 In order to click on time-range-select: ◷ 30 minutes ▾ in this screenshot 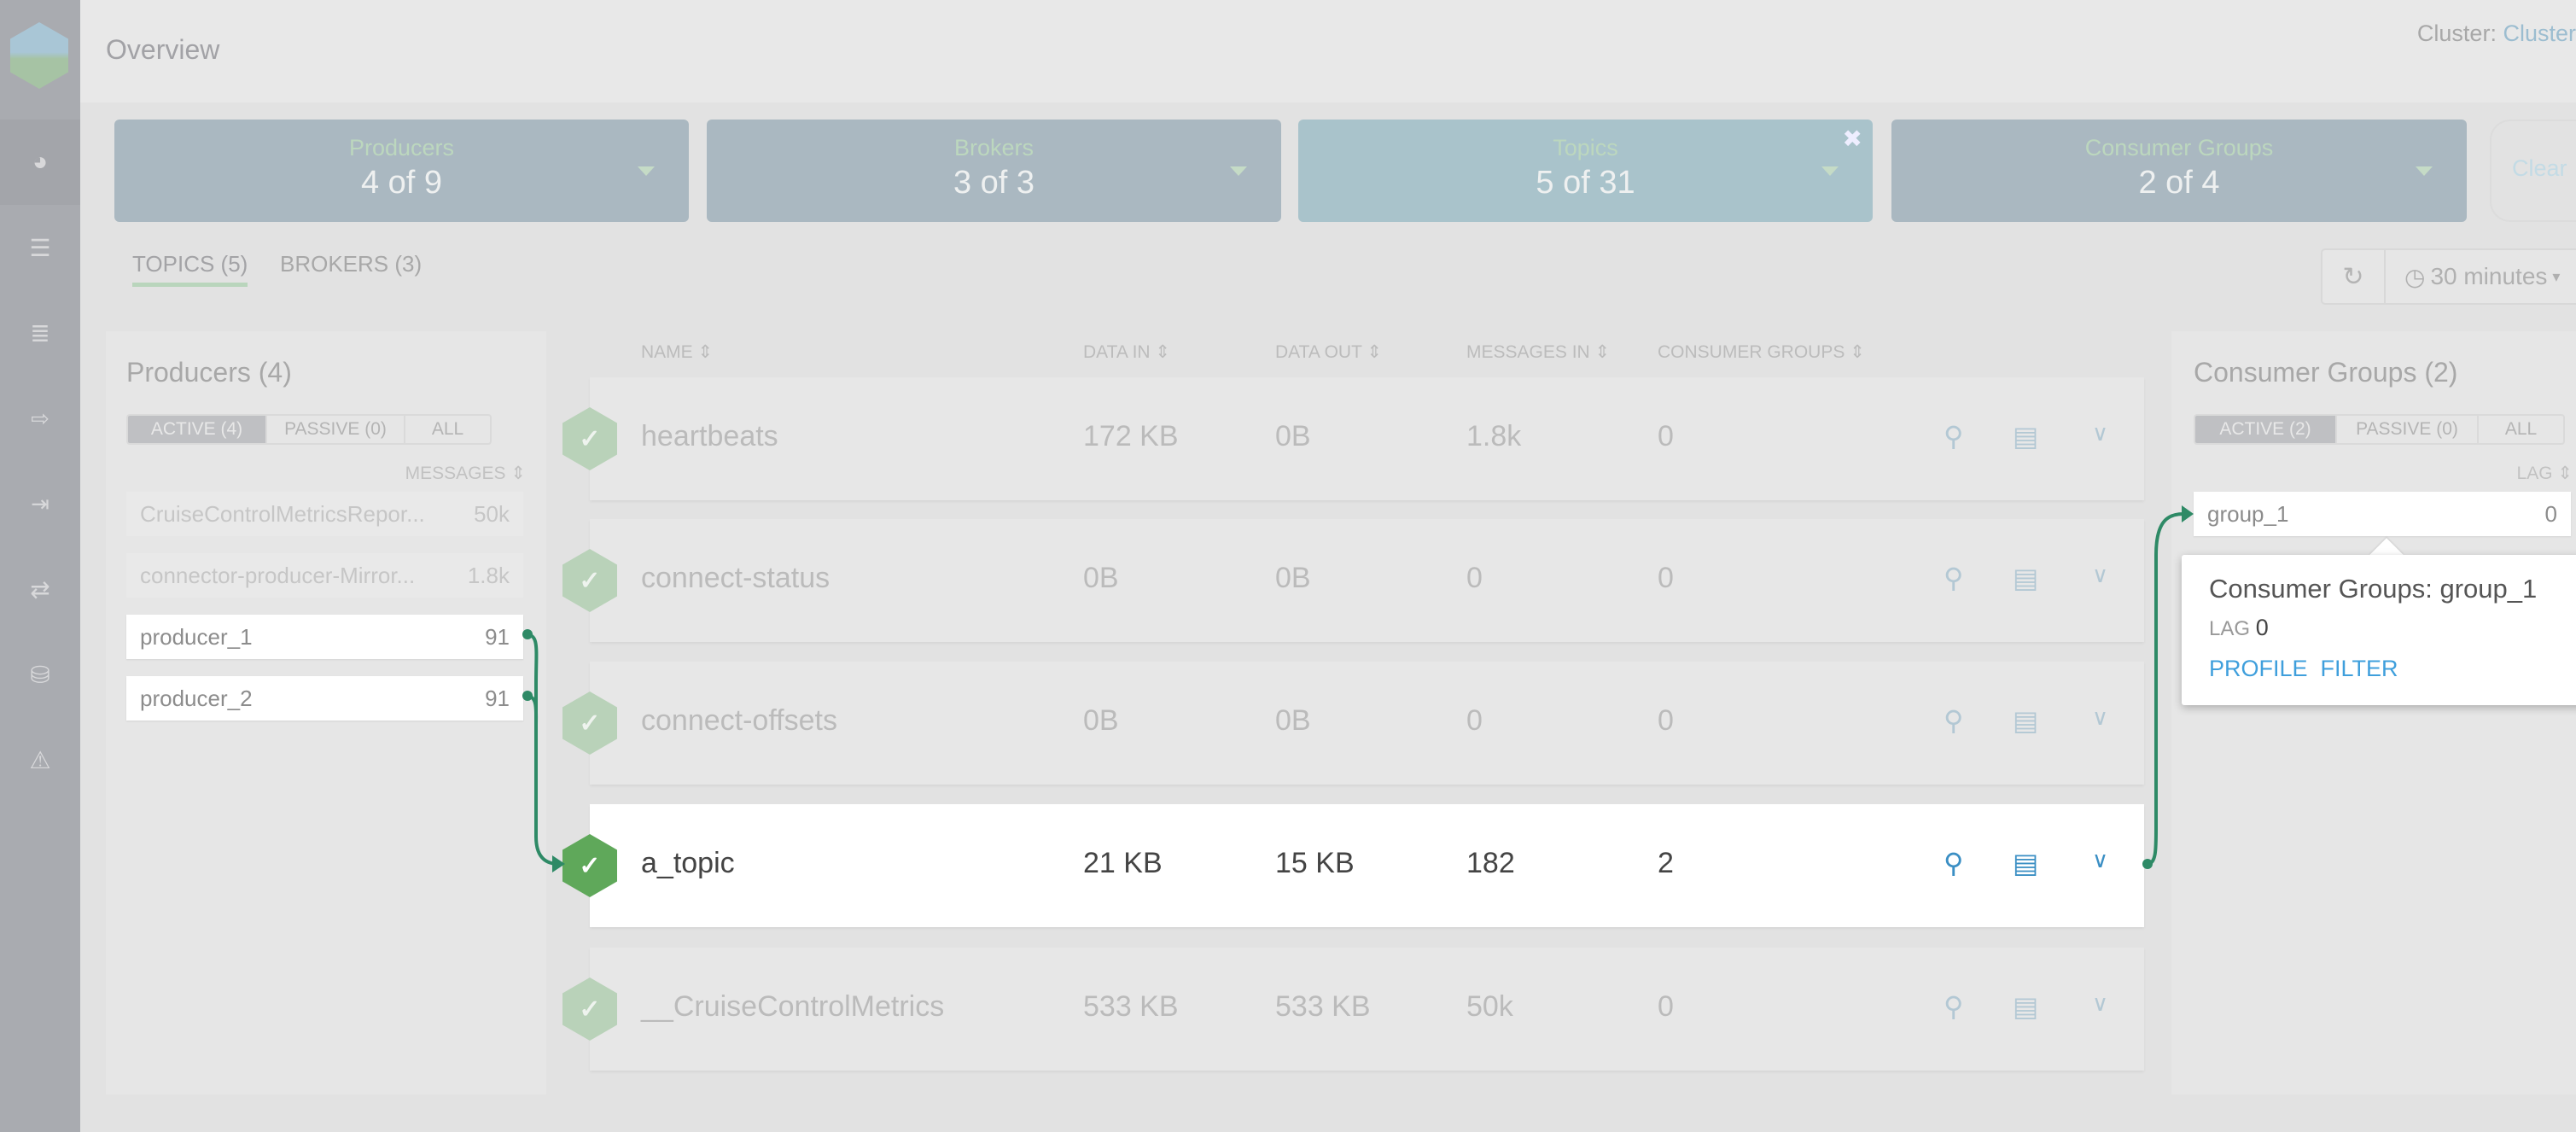, I will do `click(2473, 276)`.